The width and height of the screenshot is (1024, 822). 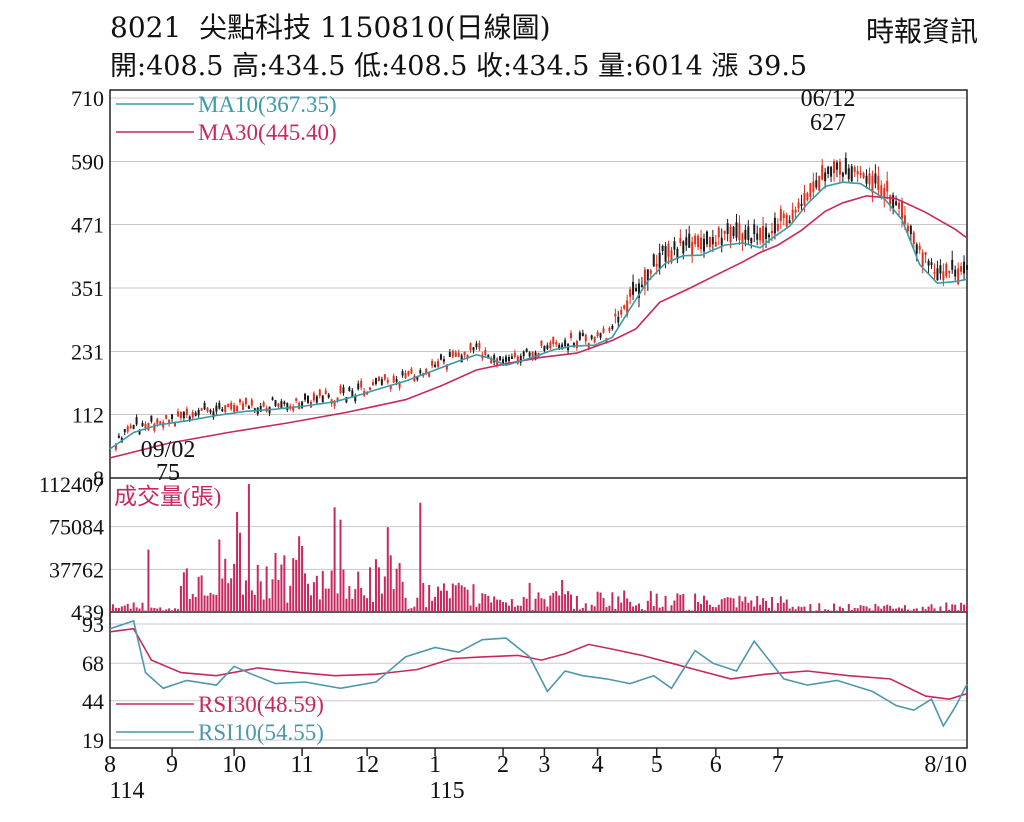 What do you see at coordinates (267, 104) in the screenshot?
I see `ma10-legend-label: MA10(367.35)` at bounding box center [267, 104].